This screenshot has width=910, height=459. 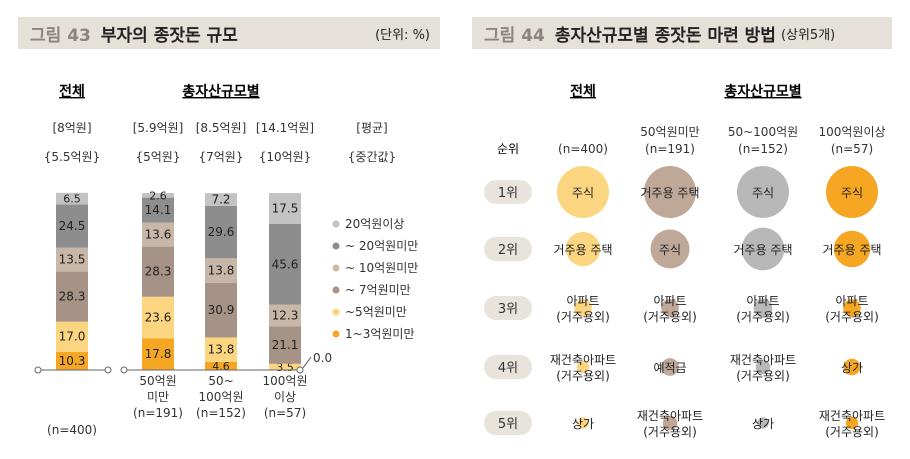 What do you see at coordinates (381, 268) in the screenshot?
I see `legend-label: ~ 10억원미만` at bounding box center [381, 268].